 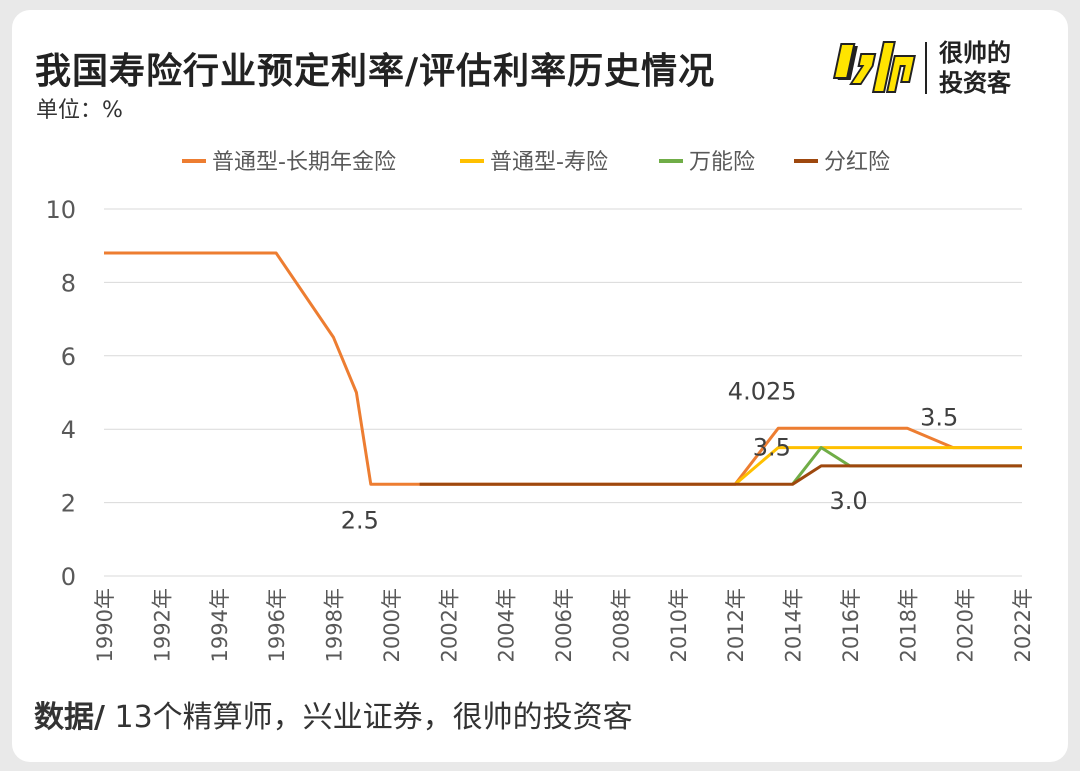 What do you see at coordinates (277, 625) in the screenshot?
I see `x-tick-label: 1996年` at bounding box center [277, 625].